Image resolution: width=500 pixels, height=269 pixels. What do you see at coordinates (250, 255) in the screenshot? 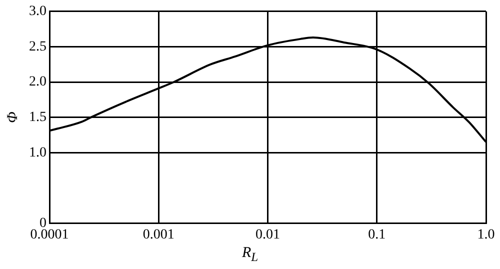
I see `x-axis-title: R$_{L}$` at bounding box center [250, 255].